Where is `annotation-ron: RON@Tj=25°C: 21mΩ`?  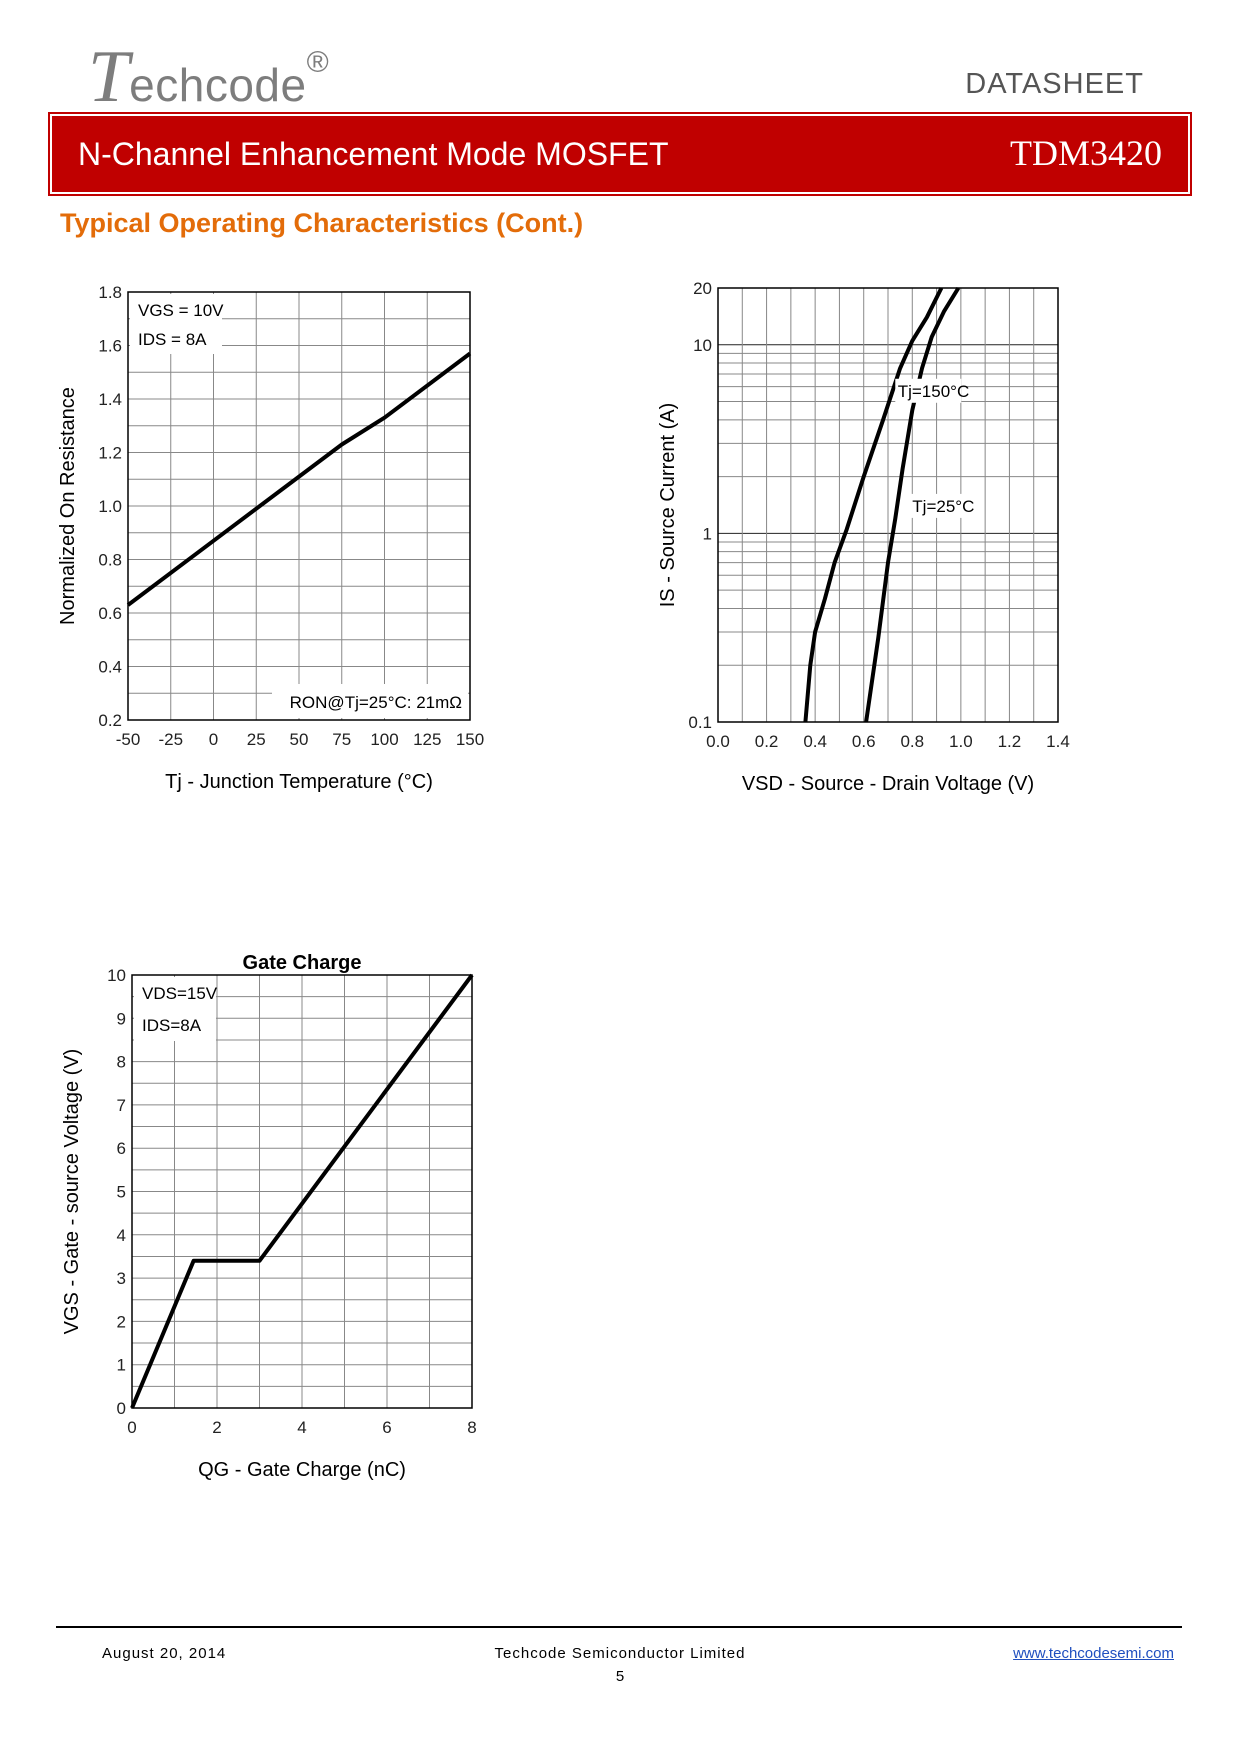 annotation-ron: RON@Tj=25°C: 21mΩ is located at coordinates (376, 702).